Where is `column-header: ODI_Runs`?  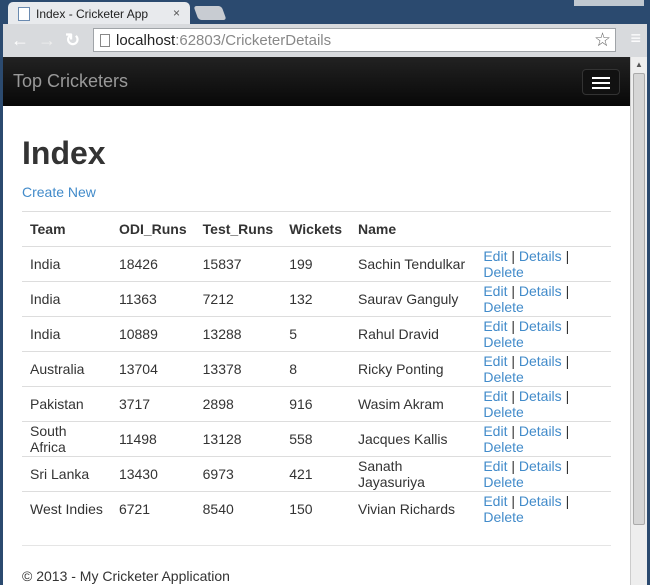
column-header: ODI_Runs is located at coordinates (152, 229).